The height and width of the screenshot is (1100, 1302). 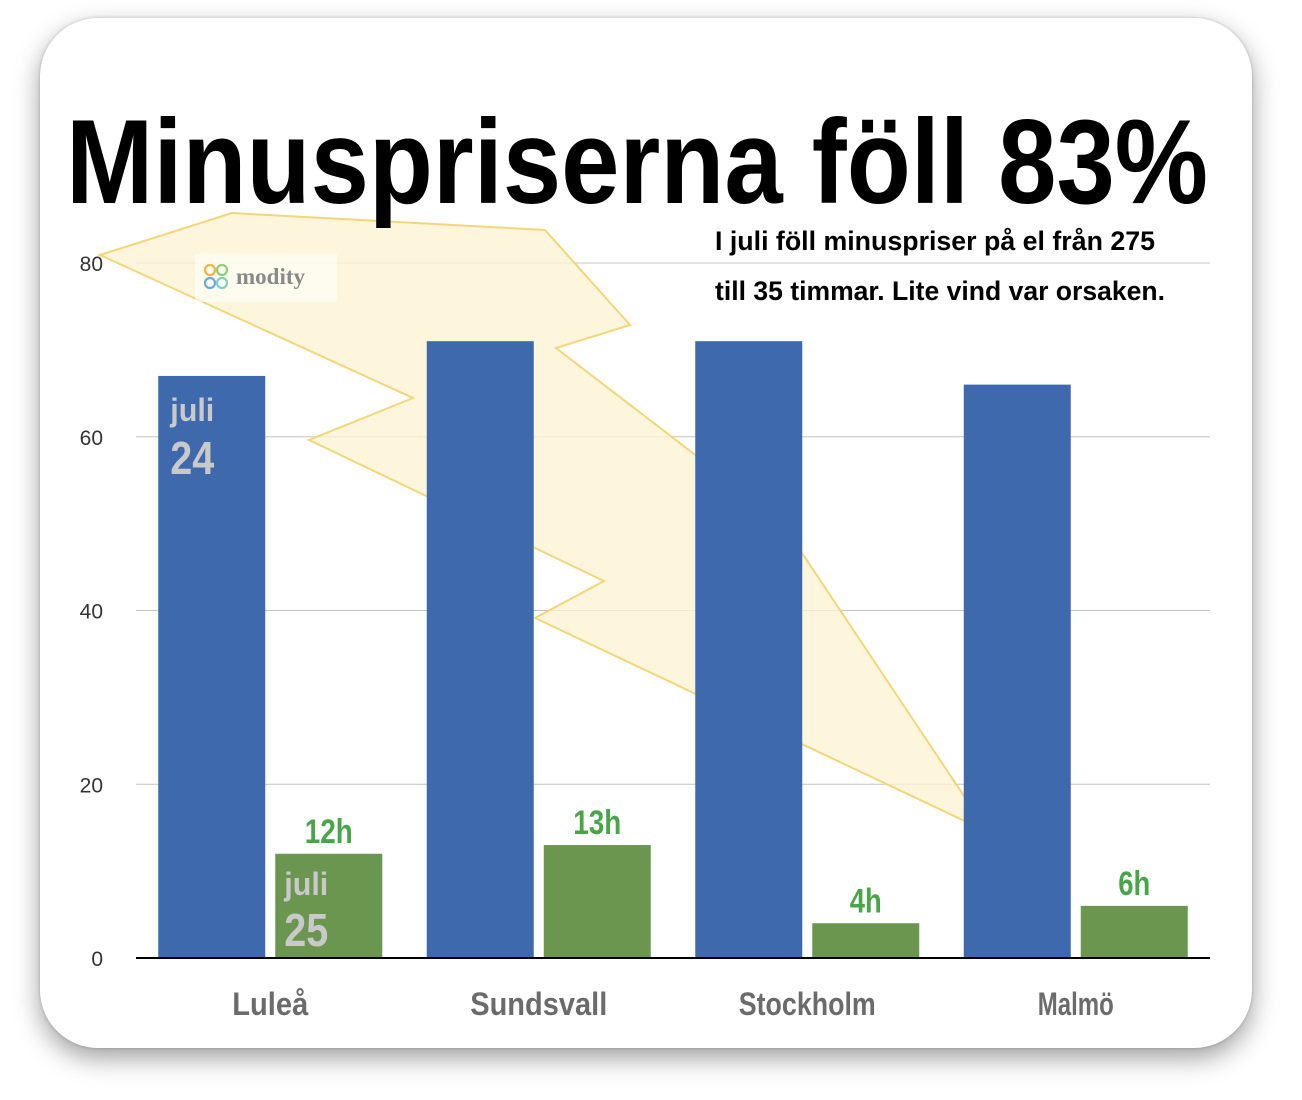 I want to click on modity-logo: modity, so click(x=266, y=278).